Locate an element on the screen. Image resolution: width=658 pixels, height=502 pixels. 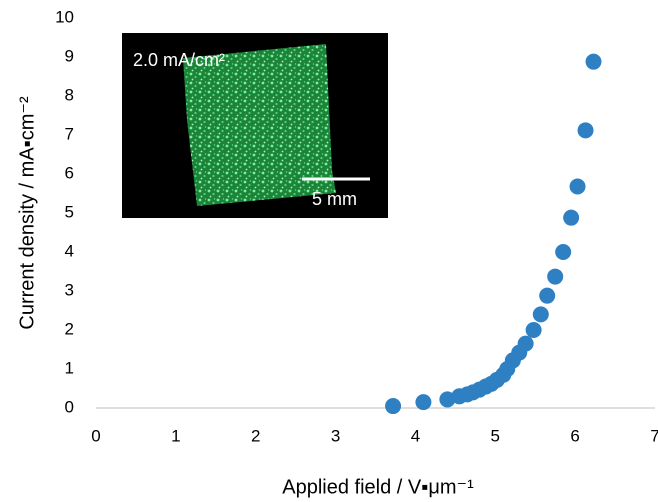
y-tick-label: 8 is located at coordinates (69, 94).